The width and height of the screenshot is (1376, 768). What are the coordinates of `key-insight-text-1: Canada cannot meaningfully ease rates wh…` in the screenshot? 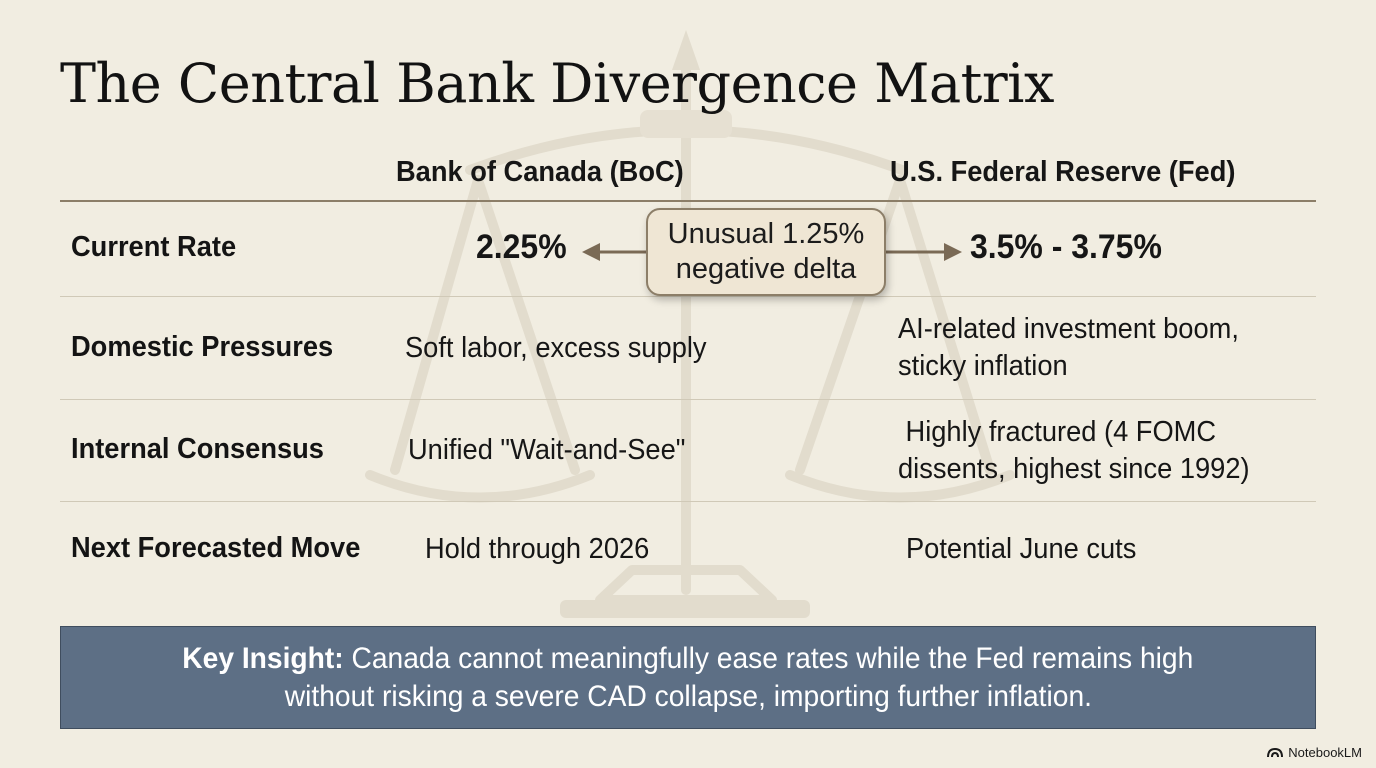 It's located at (768, 658).